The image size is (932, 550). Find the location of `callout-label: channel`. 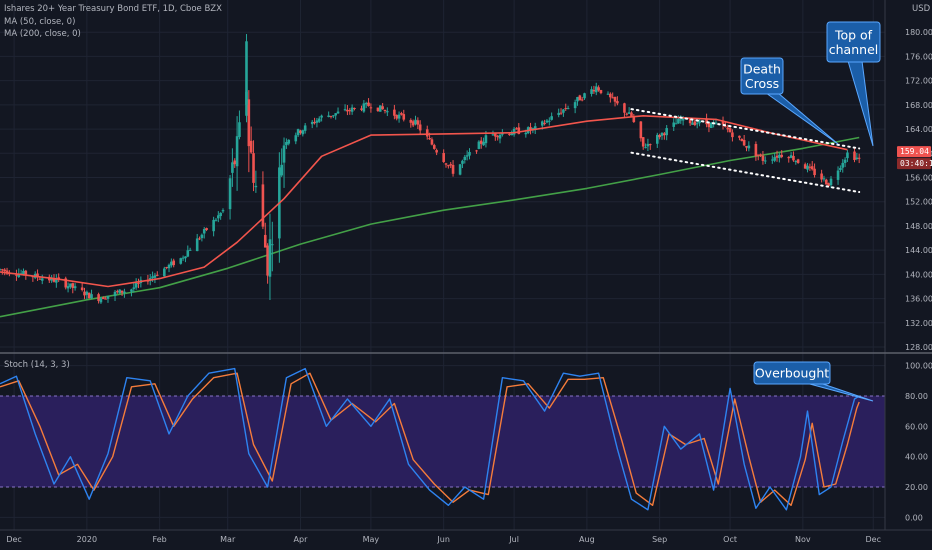

callout-label: channel is located at coordinates (853, 49).